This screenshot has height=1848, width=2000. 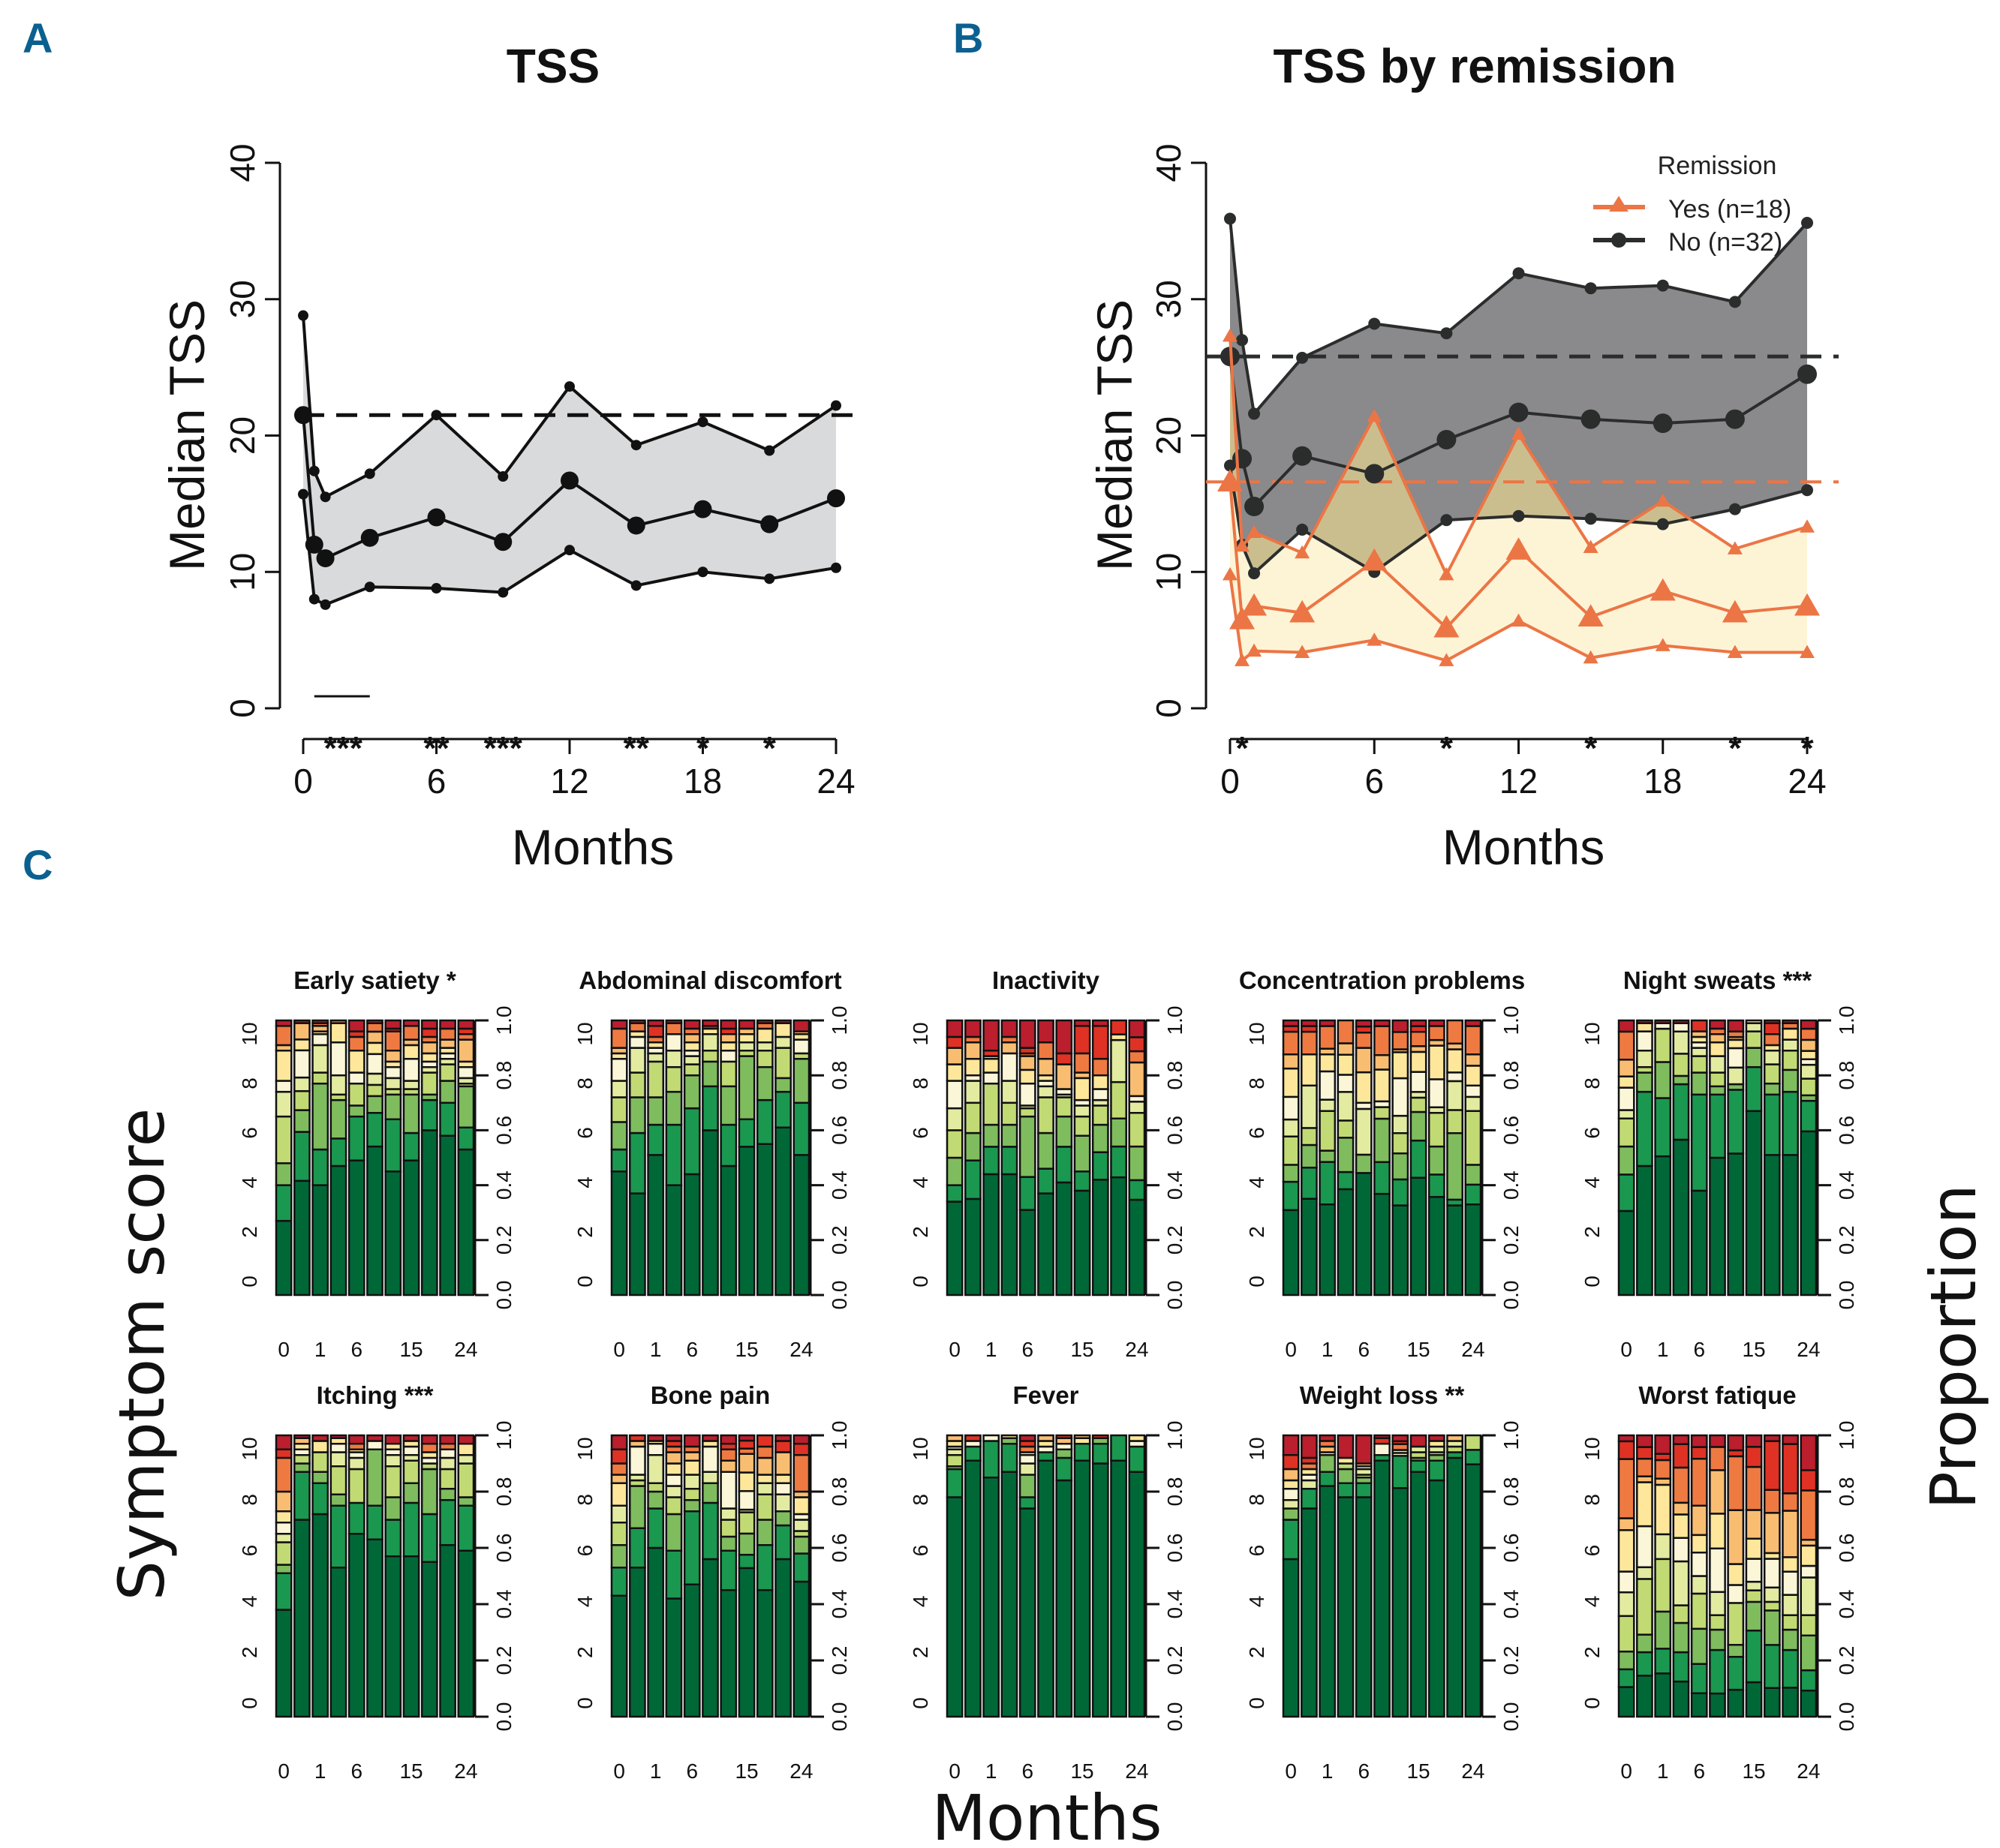 I want to click on significance-label: *, so click(x=1242, y=748).